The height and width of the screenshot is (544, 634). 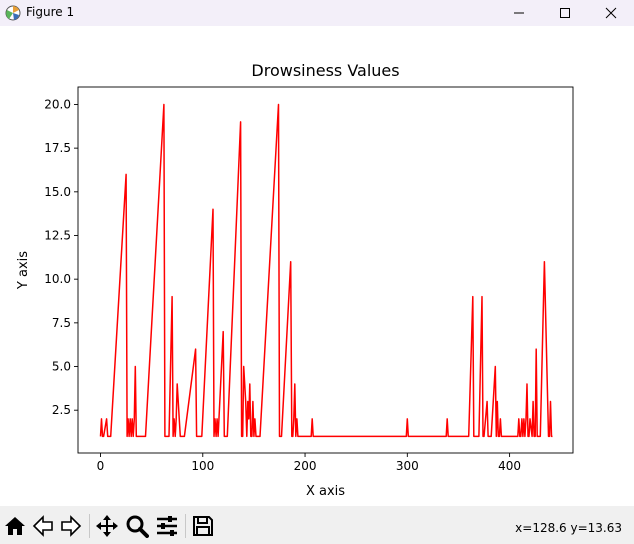 What do you see at coordinates (305, 466) in the screenshot?
I see `x-tick-label: 200` at bounding box center [305, 466].